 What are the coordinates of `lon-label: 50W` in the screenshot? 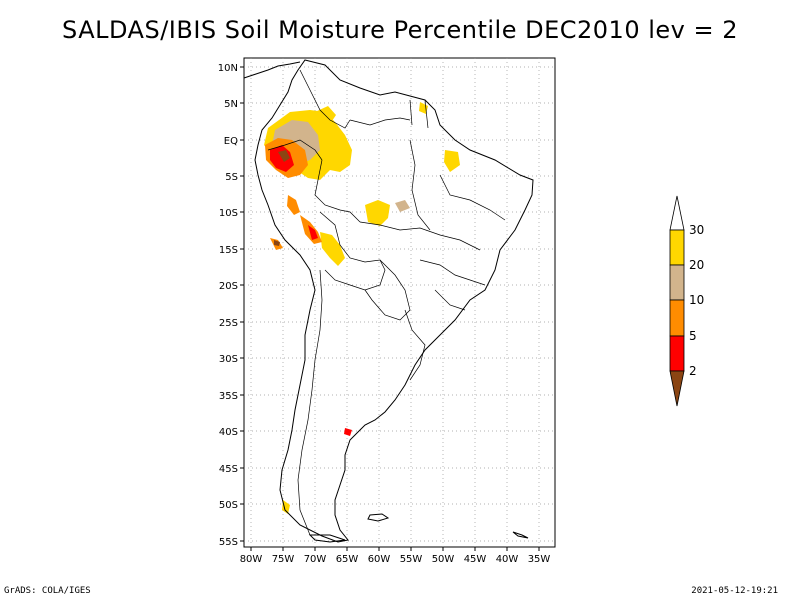 It's located at (443, 559).